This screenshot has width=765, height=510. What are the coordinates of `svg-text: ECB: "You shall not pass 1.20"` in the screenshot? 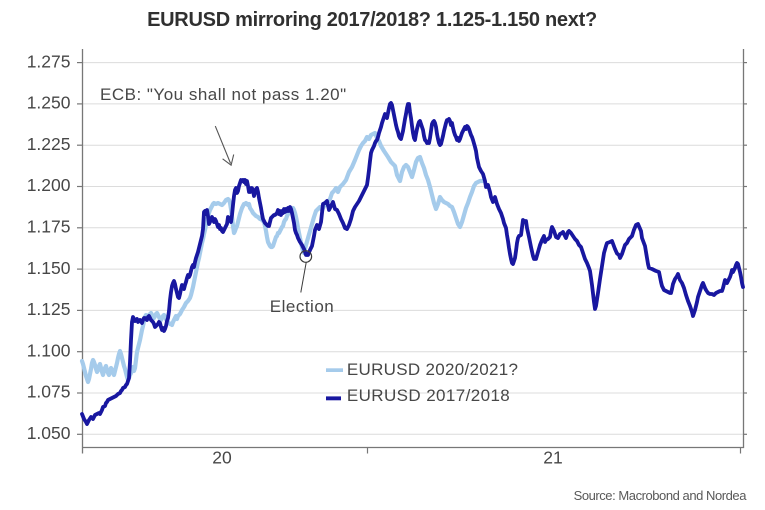 It's located at (223, 94).